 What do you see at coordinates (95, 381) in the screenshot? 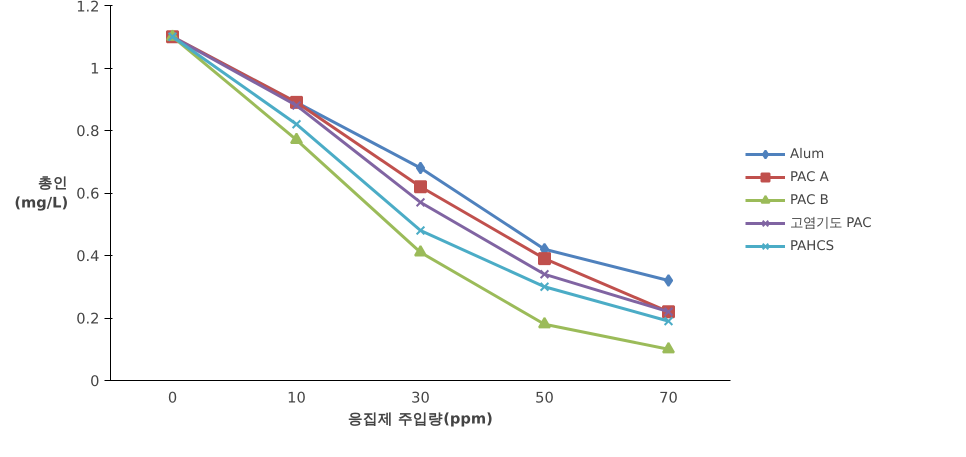
I see `y-tick-label: 0` at bounding box center [95, 381].